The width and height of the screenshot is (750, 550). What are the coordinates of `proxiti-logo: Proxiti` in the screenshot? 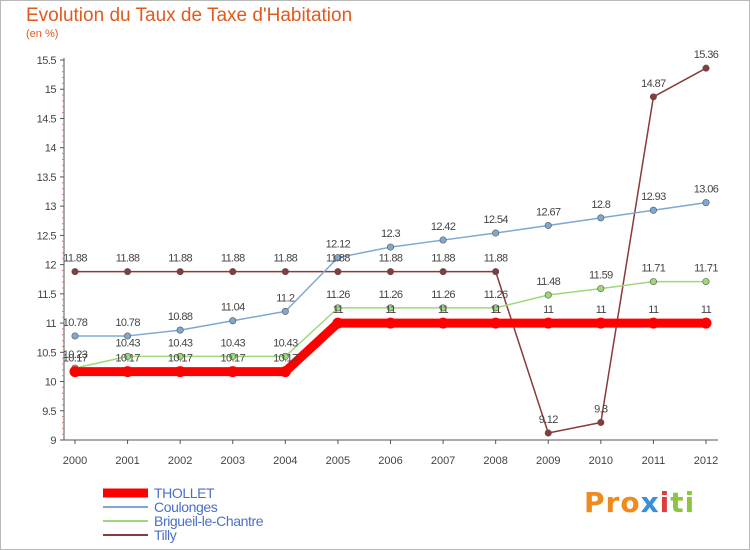 It's located at (640, 502).